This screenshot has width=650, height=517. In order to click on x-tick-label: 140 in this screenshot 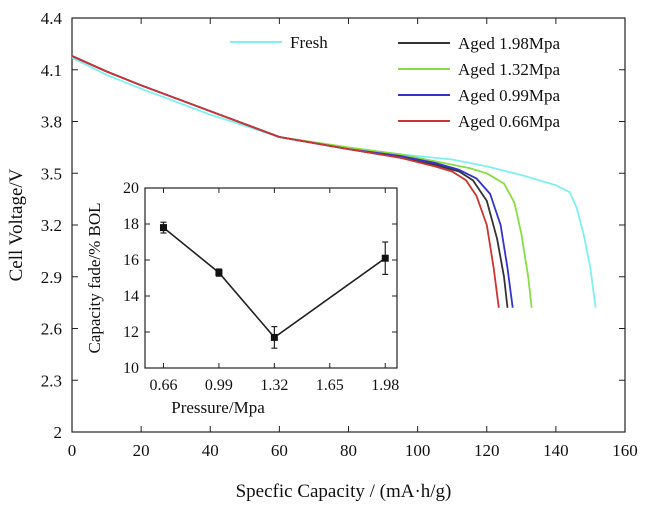, I will do `click(556, 450)`.